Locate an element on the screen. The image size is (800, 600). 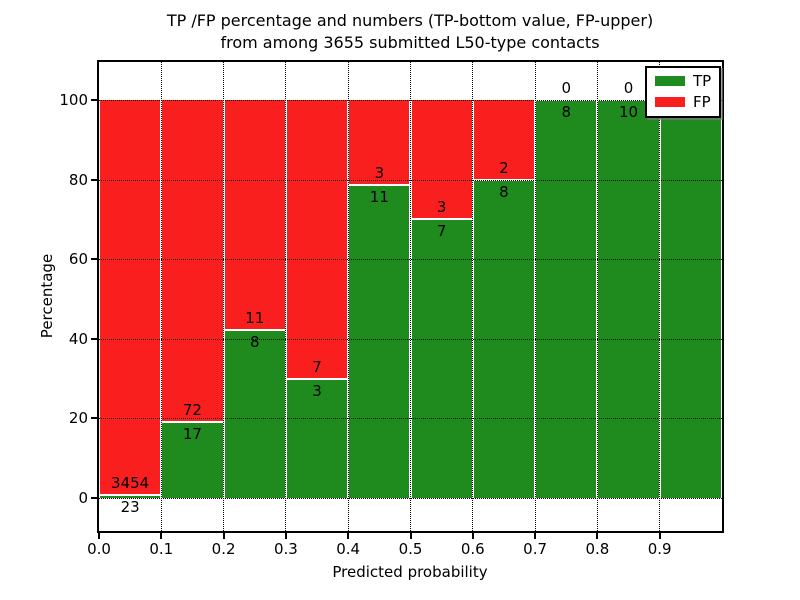
tp-count-label: 23 is located at coordinates (130, 507).